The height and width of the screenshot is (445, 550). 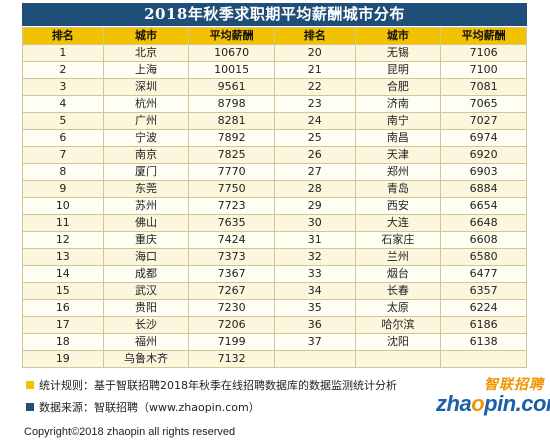 What do you see at coordinates (483, 359) in the screenshot?
I see `avg-salary-cell` at bounding box center [483, 359].